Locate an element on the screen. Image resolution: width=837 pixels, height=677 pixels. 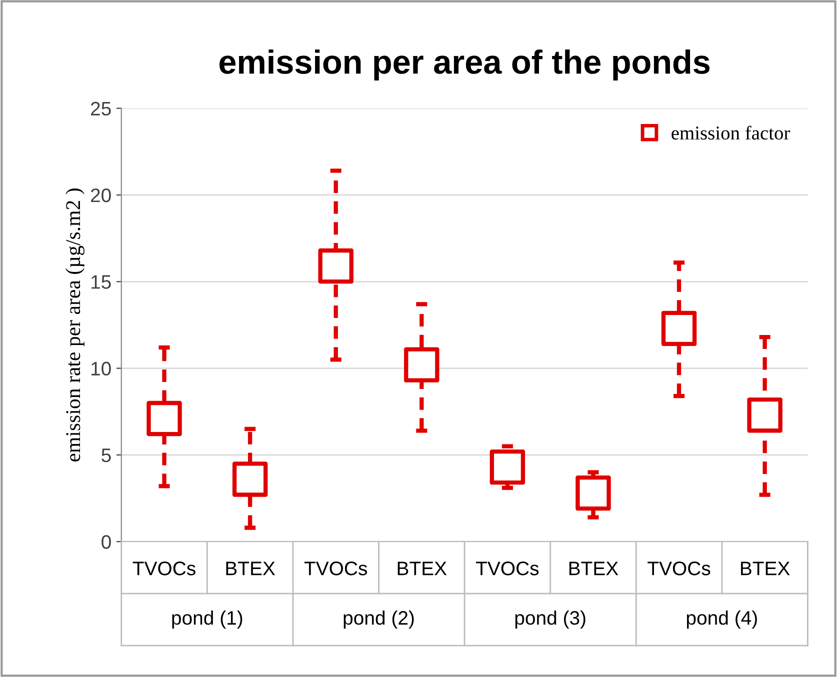
text: pond (4) is located at coordinates (721, 619).